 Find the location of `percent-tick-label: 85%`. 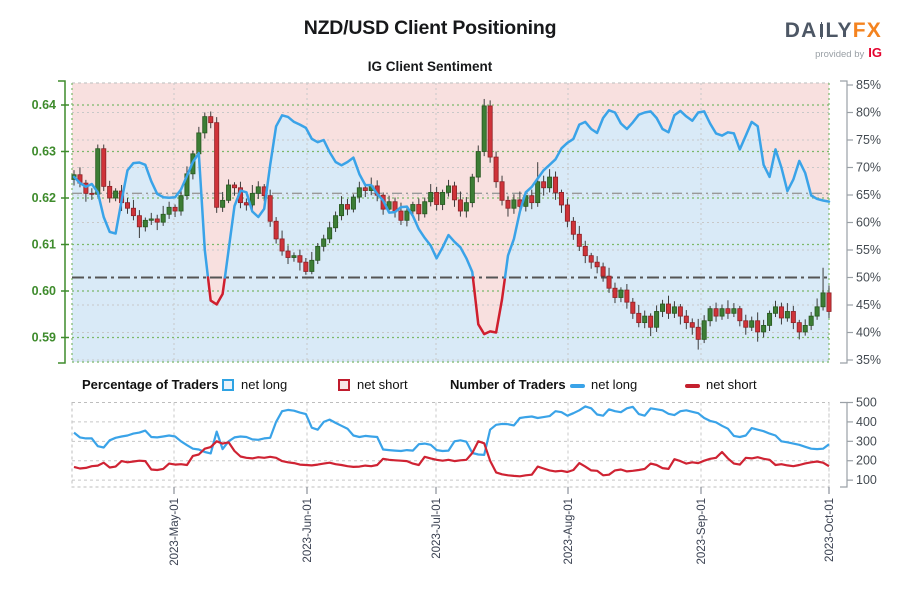

percent-tick-label: 85% is located at coordinates (868, 85).